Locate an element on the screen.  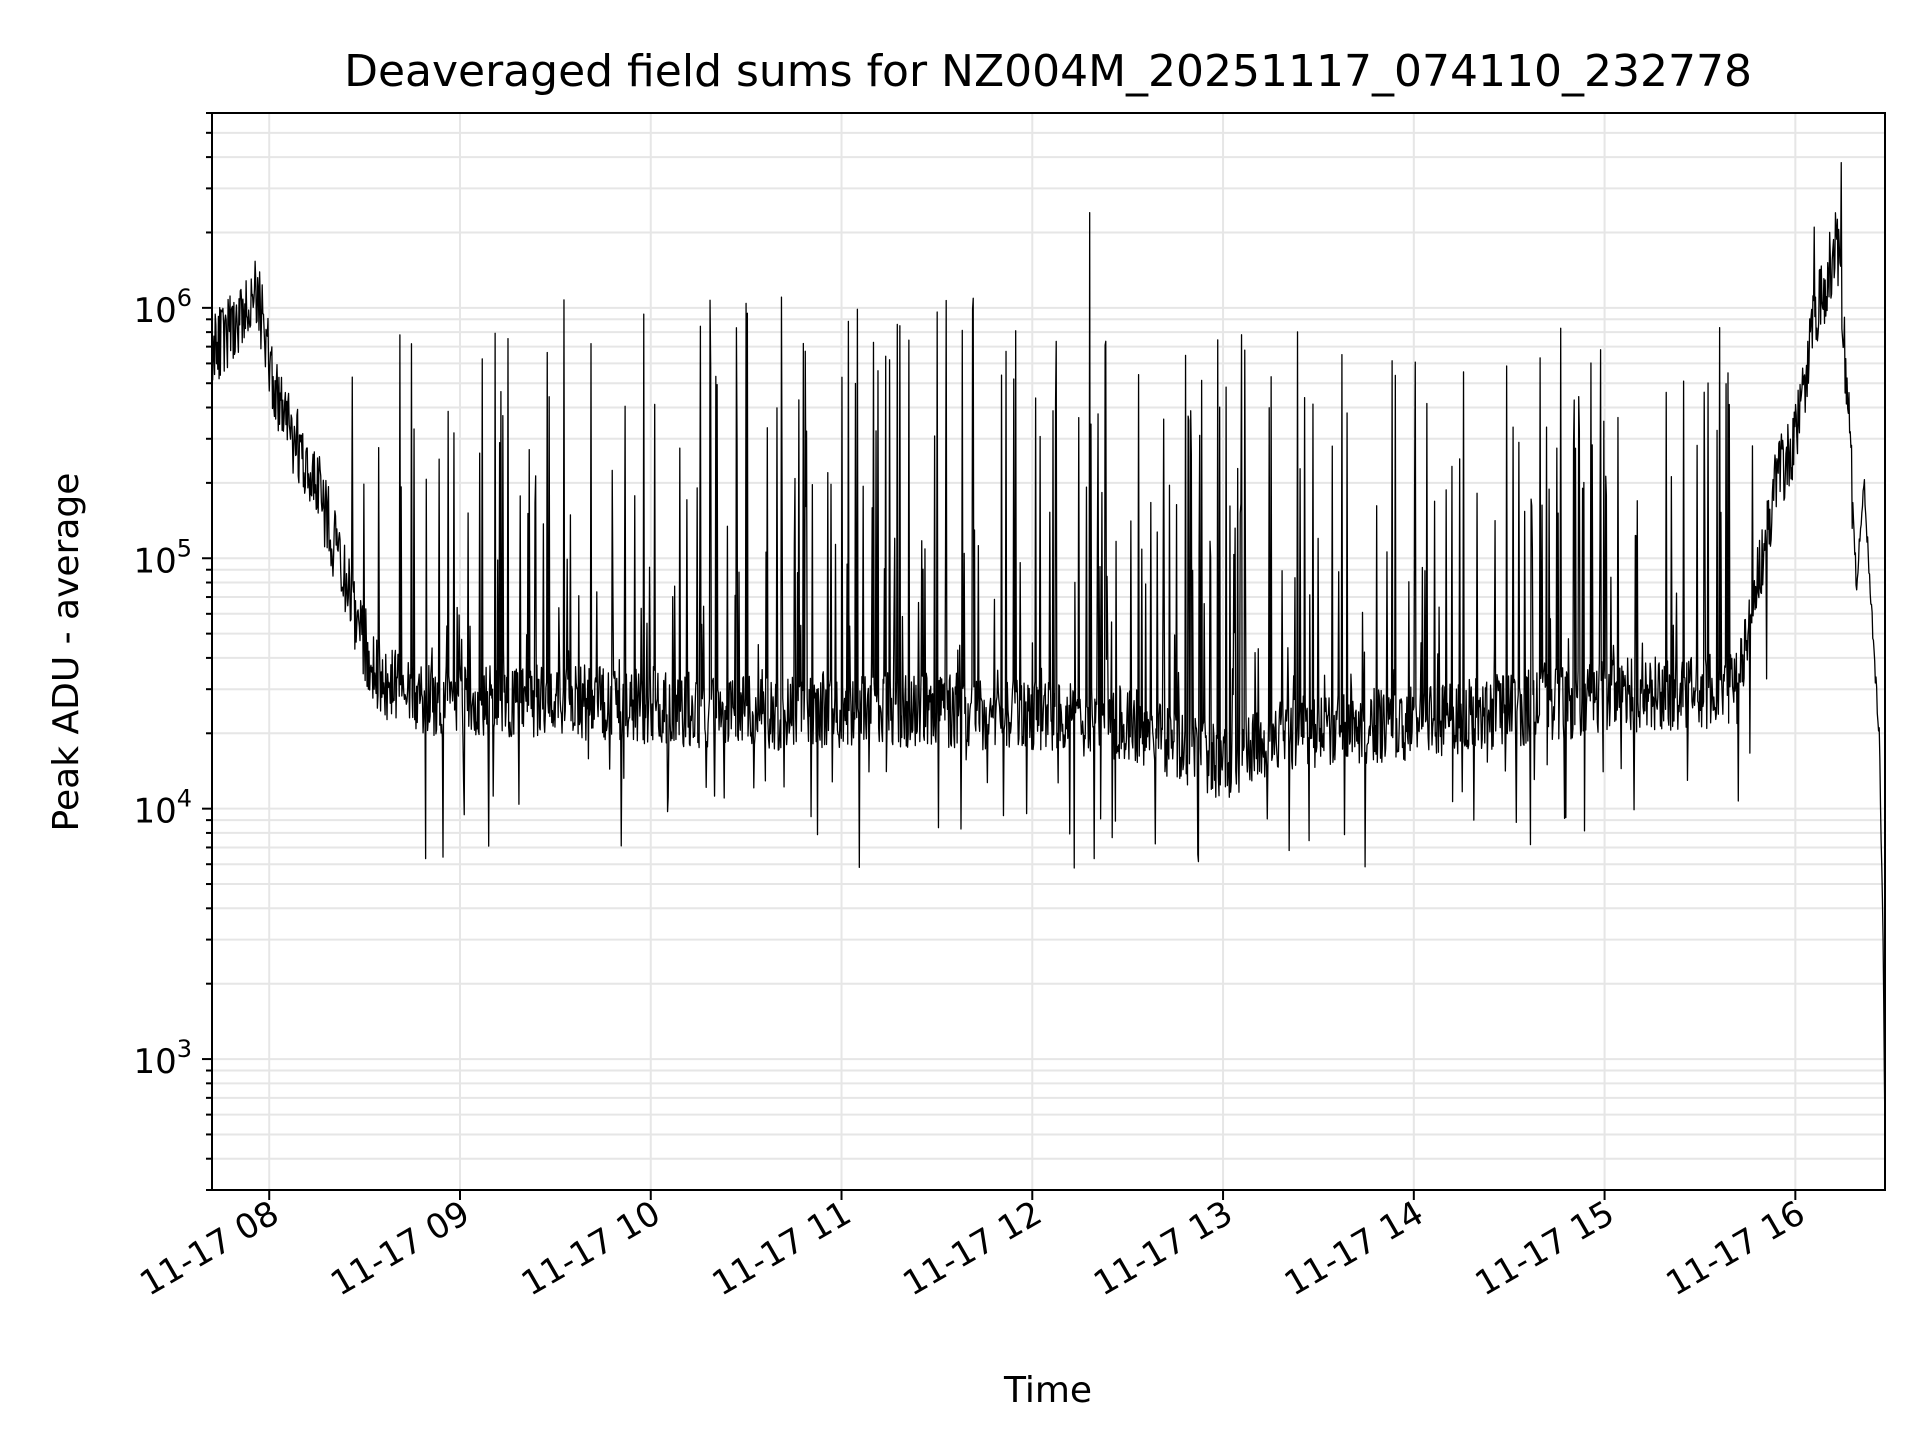
y-tick-label: 10³ is located at coordinates (162, 1058).